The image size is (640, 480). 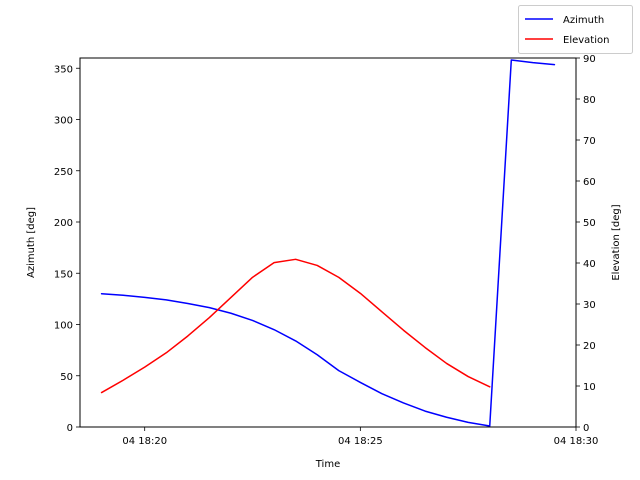 What do you see at coordinates (360, 441) in the screenshot?
I see `x-tick-label: 04 18:25` at bounding box center [360, 441].